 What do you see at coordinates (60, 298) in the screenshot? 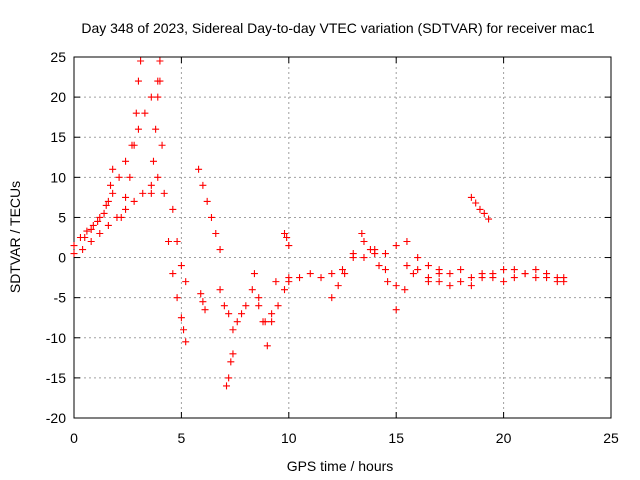
I see `y-tick-label: -5` at bounding box center [60, 298].